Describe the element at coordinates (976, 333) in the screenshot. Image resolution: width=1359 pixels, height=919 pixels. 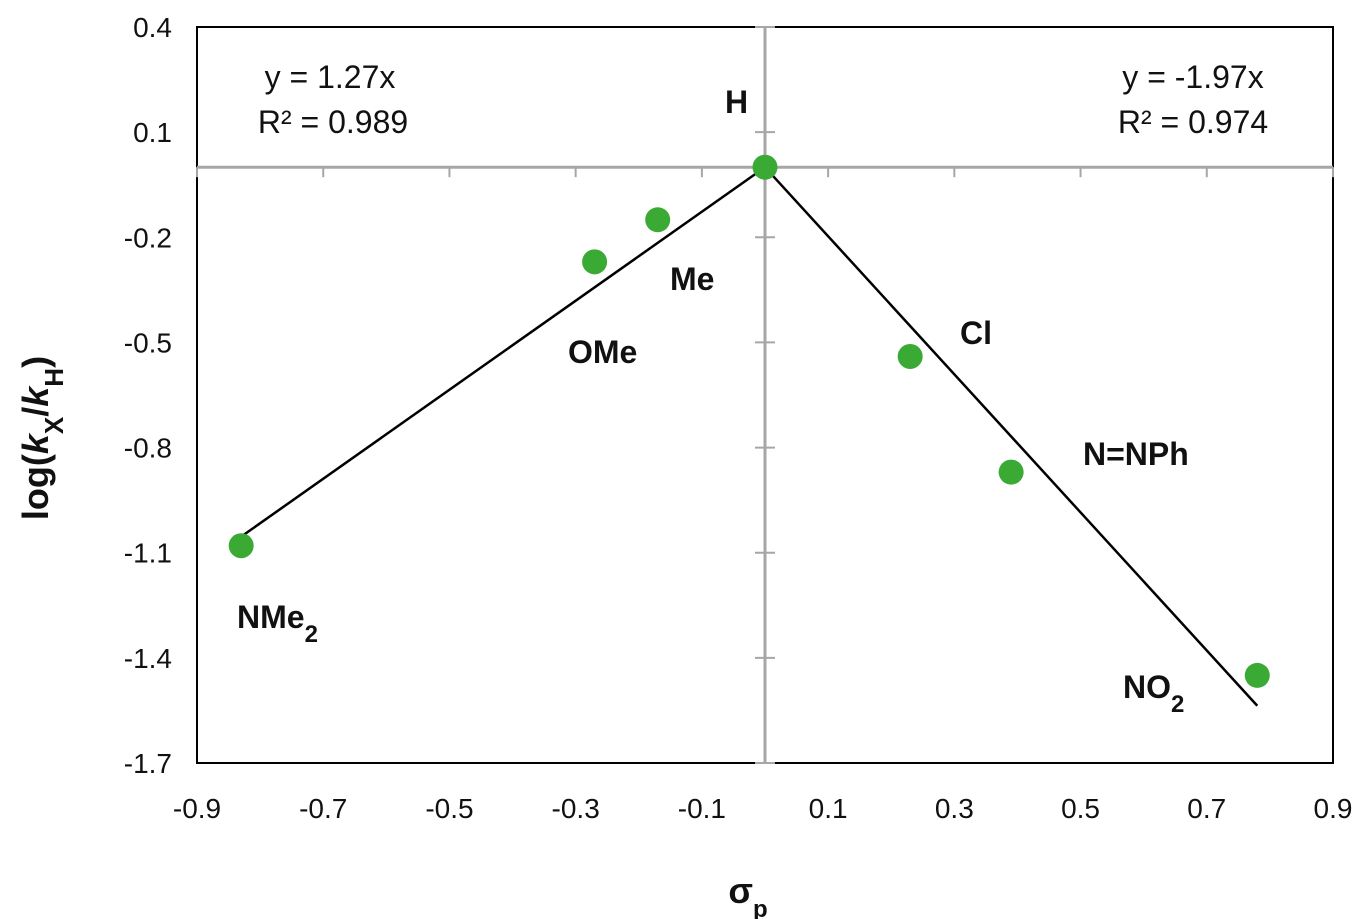
I see `point-label-cl: Cl` at that location.